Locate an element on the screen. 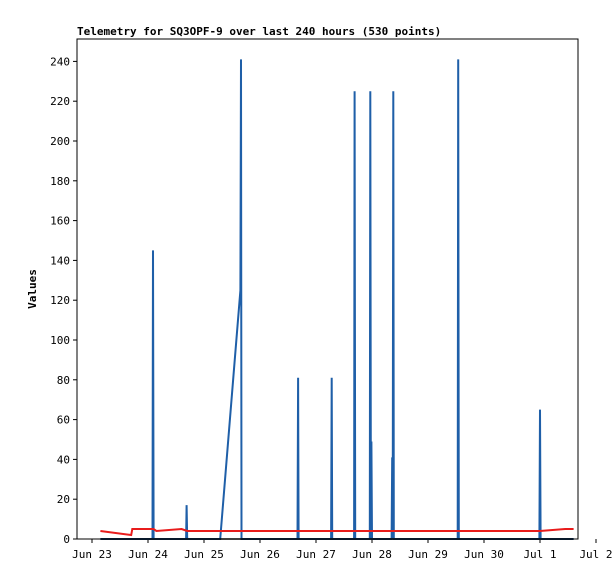 The image size is (615, 579). x-tick-label: Jun 23 is located at coordinates (92, 554).